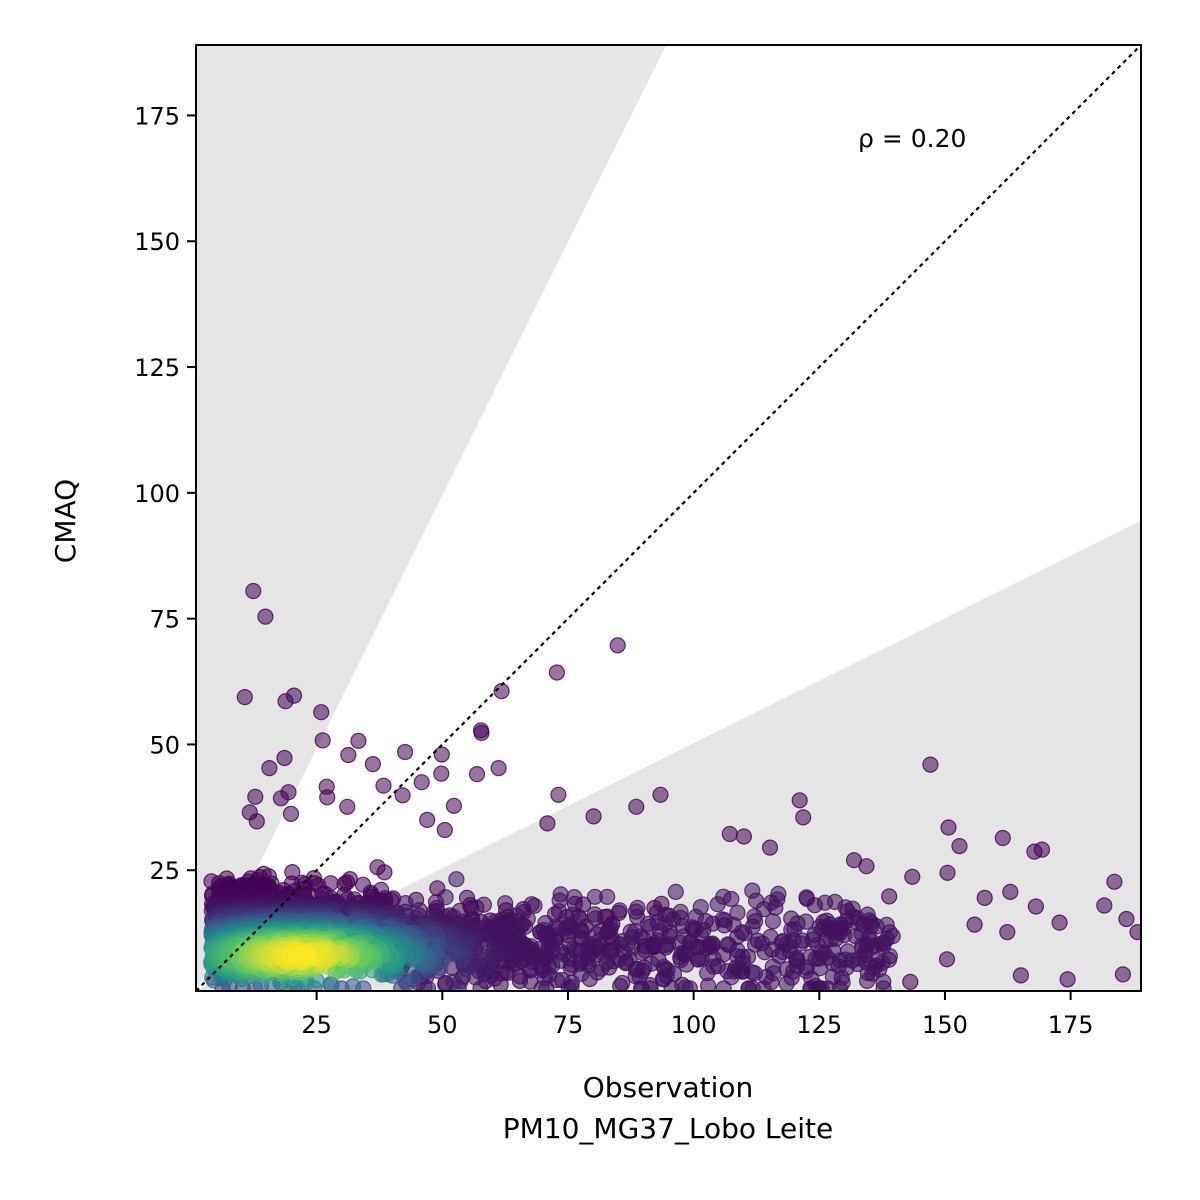 The height and width of the screenshot is (1200, 1200). I want to click on y-tick-label: 50, so click(164, 745).